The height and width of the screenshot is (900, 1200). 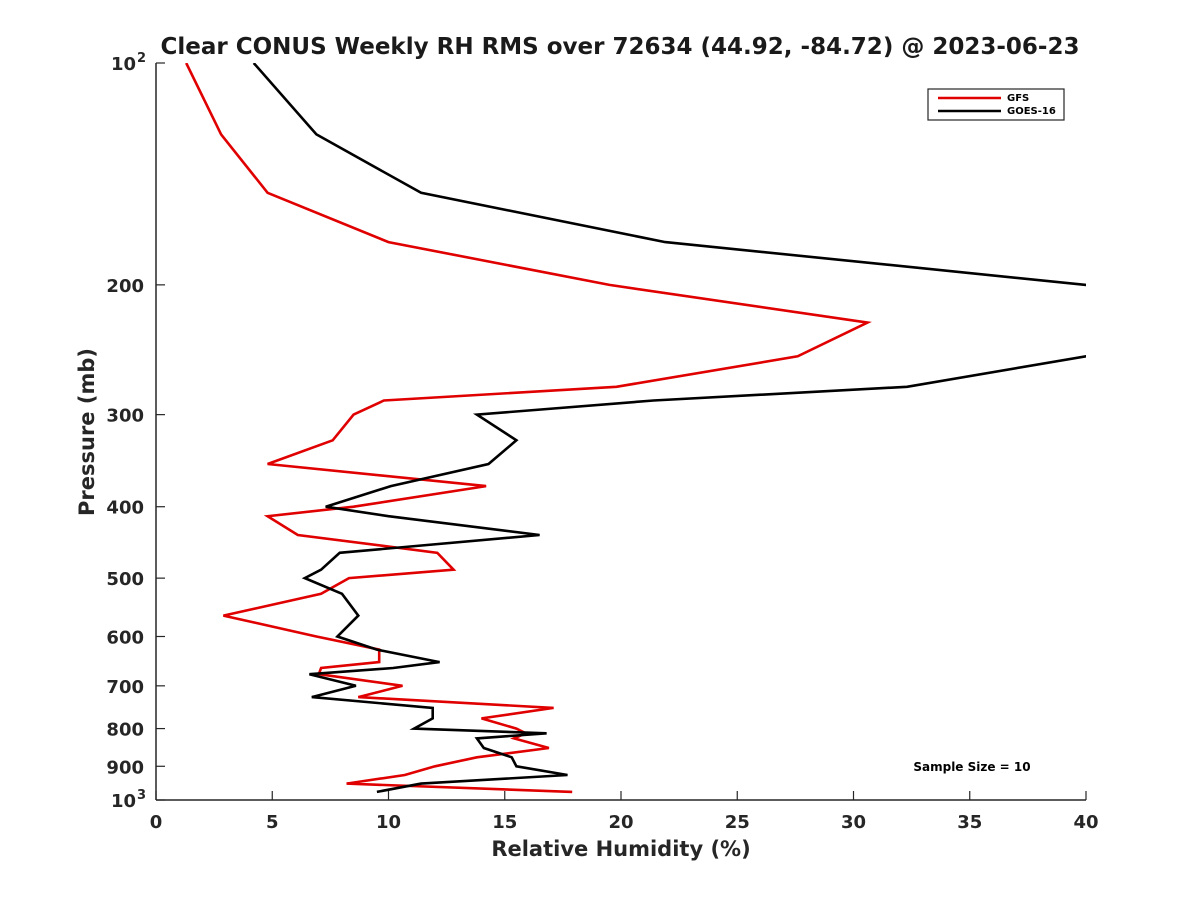 I want to click on y-tick-label: 300, so click(x=125, y=416).